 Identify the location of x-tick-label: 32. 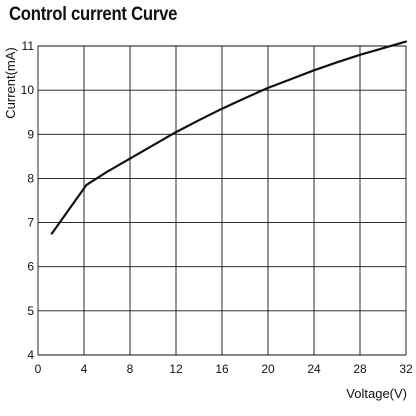
(406, 369).